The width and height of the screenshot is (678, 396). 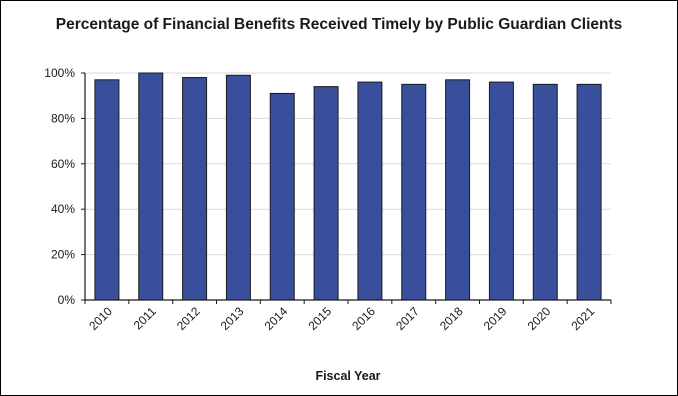 What do you see at coordinates (232, 318) in the screenshot?
I see `x-tick-label: 2013` at bounding box center [232, 318].